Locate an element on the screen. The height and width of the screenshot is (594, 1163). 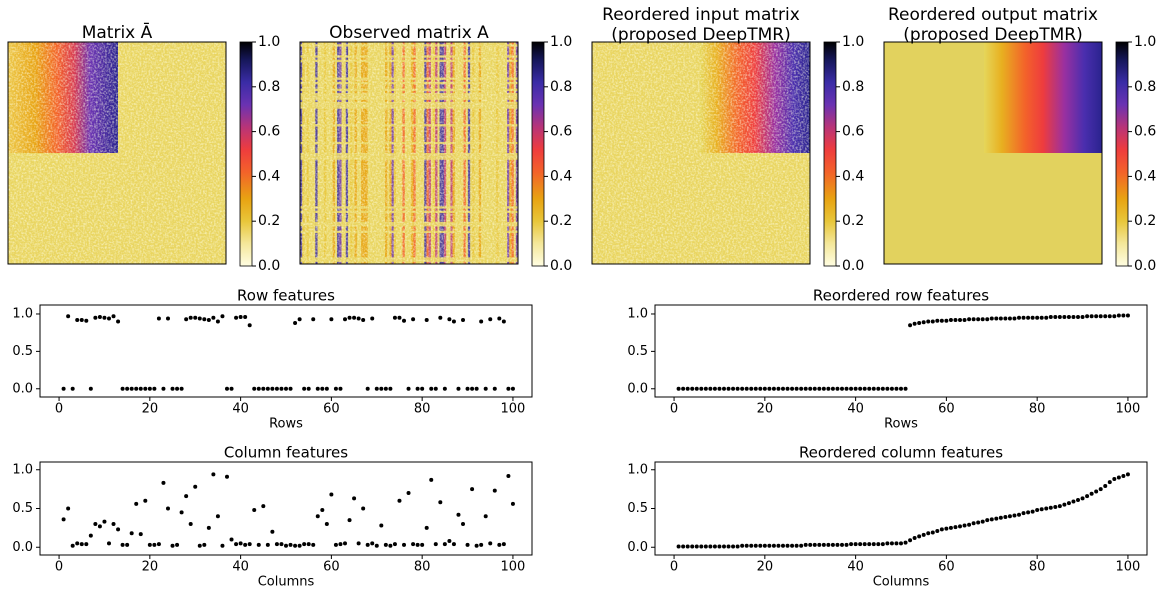
colorbar-tick-label: 0.0 is located at coordinates (1145, 266).